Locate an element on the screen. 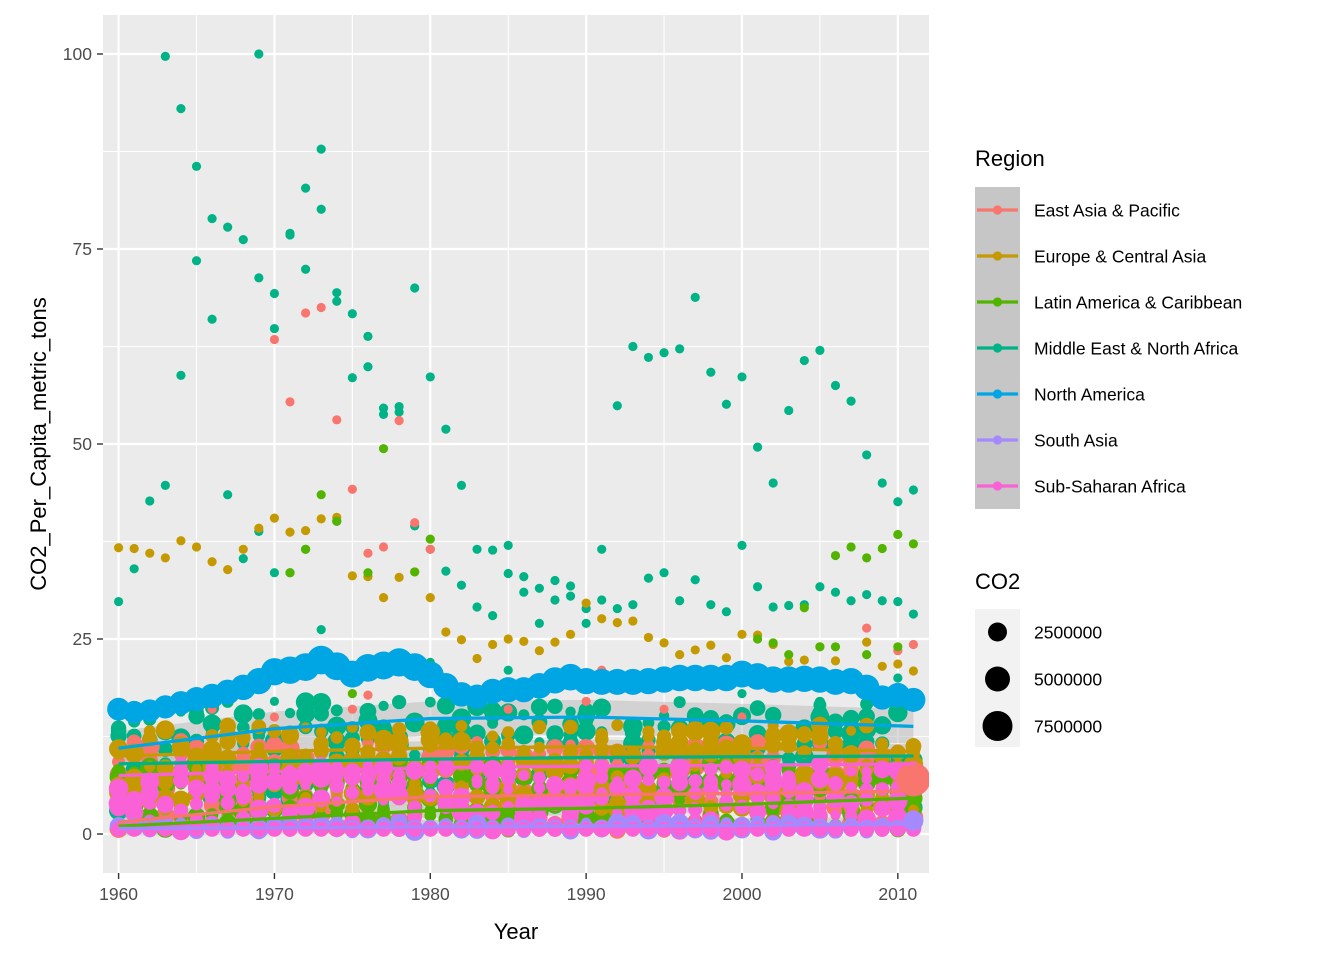 Image resolution: width=1344 pixels, height=960 pixels. y-tick-label: 100 is located at coordinates (77, 54).